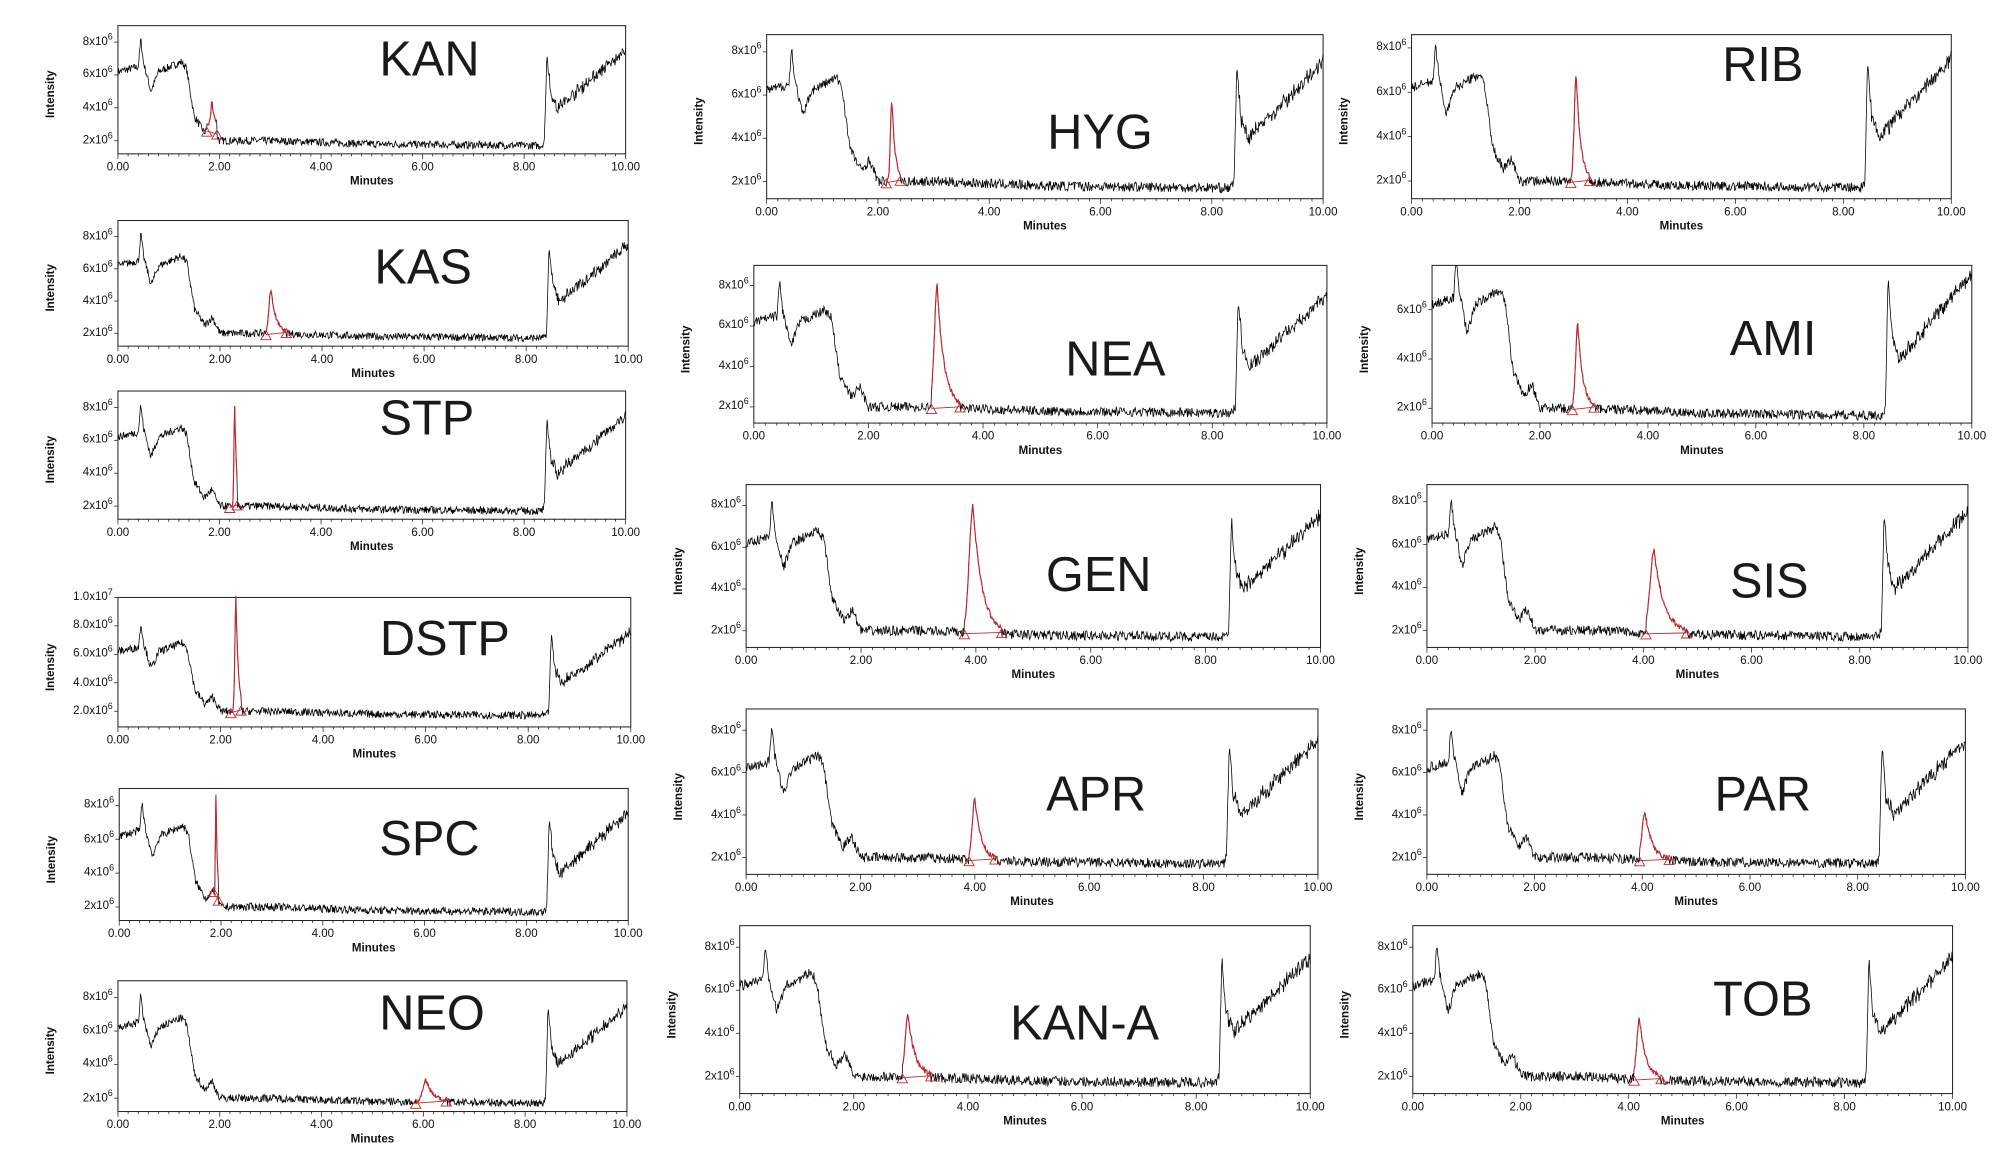 The width and height of the screenshot is (2000, 1167). Describe the element at coordinates (1864, 436) in the screenshot. I see `x-tick-label: 8.00` at that location.